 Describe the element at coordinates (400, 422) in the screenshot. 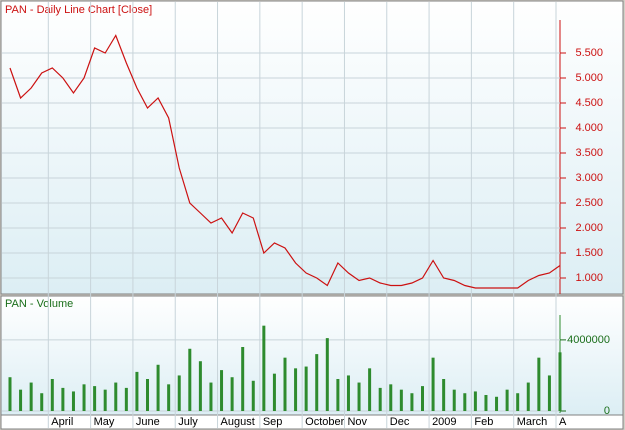

I see `x-tick-label: Dec` at that location.